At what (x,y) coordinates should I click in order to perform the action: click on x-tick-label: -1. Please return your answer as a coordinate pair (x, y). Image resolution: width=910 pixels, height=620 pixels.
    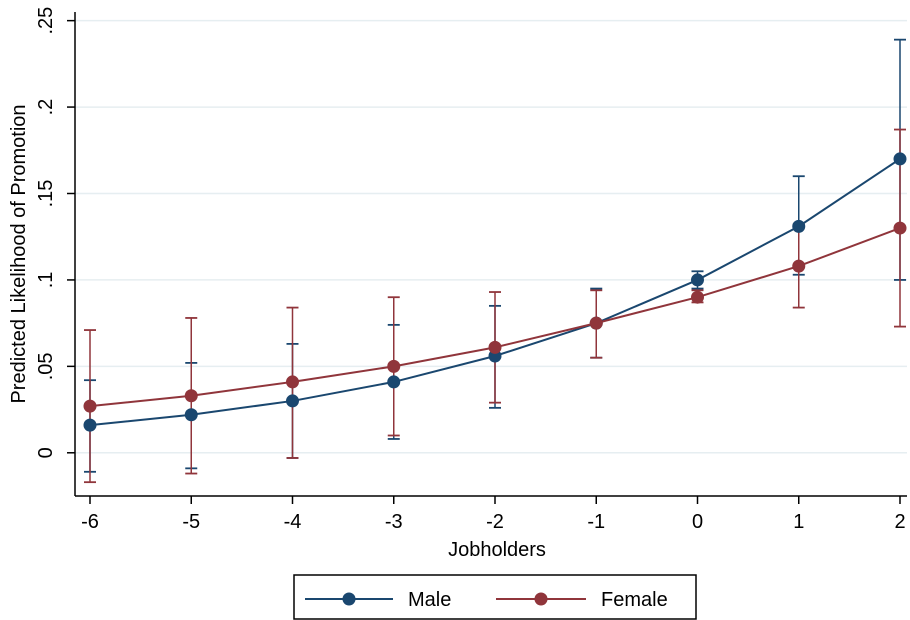
    Looking at the image, I should click on (596, 522).